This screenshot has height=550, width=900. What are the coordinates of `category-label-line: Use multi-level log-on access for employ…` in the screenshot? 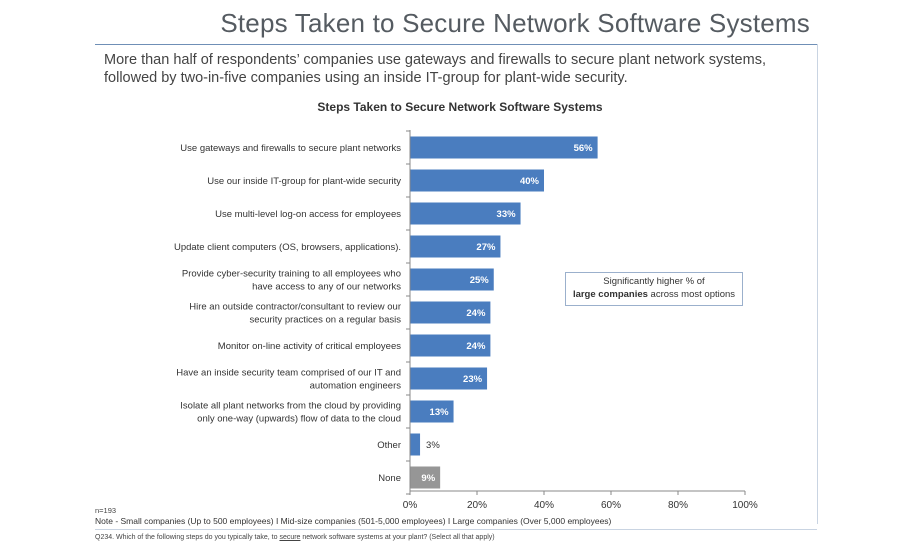 It's located at (308, 214).